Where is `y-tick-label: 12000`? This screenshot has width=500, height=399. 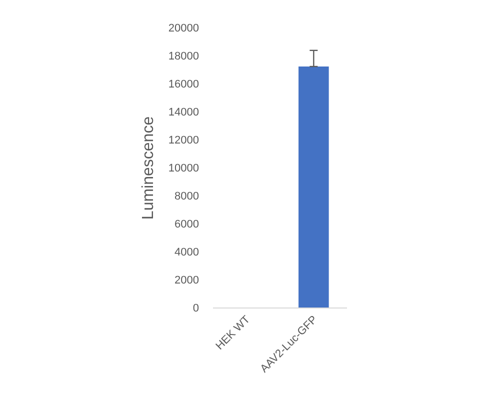 y-tick-label: 12000 is located at coordinates (183, 140).